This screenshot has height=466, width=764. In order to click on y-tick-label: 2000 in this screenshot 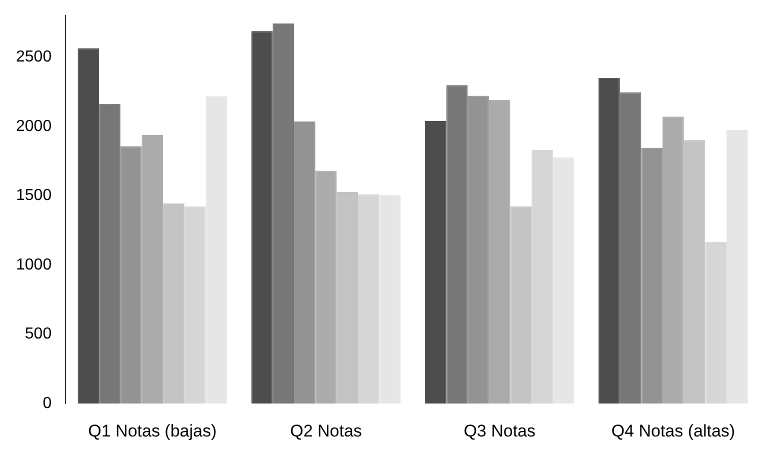, I will do `click(34, 126)`.